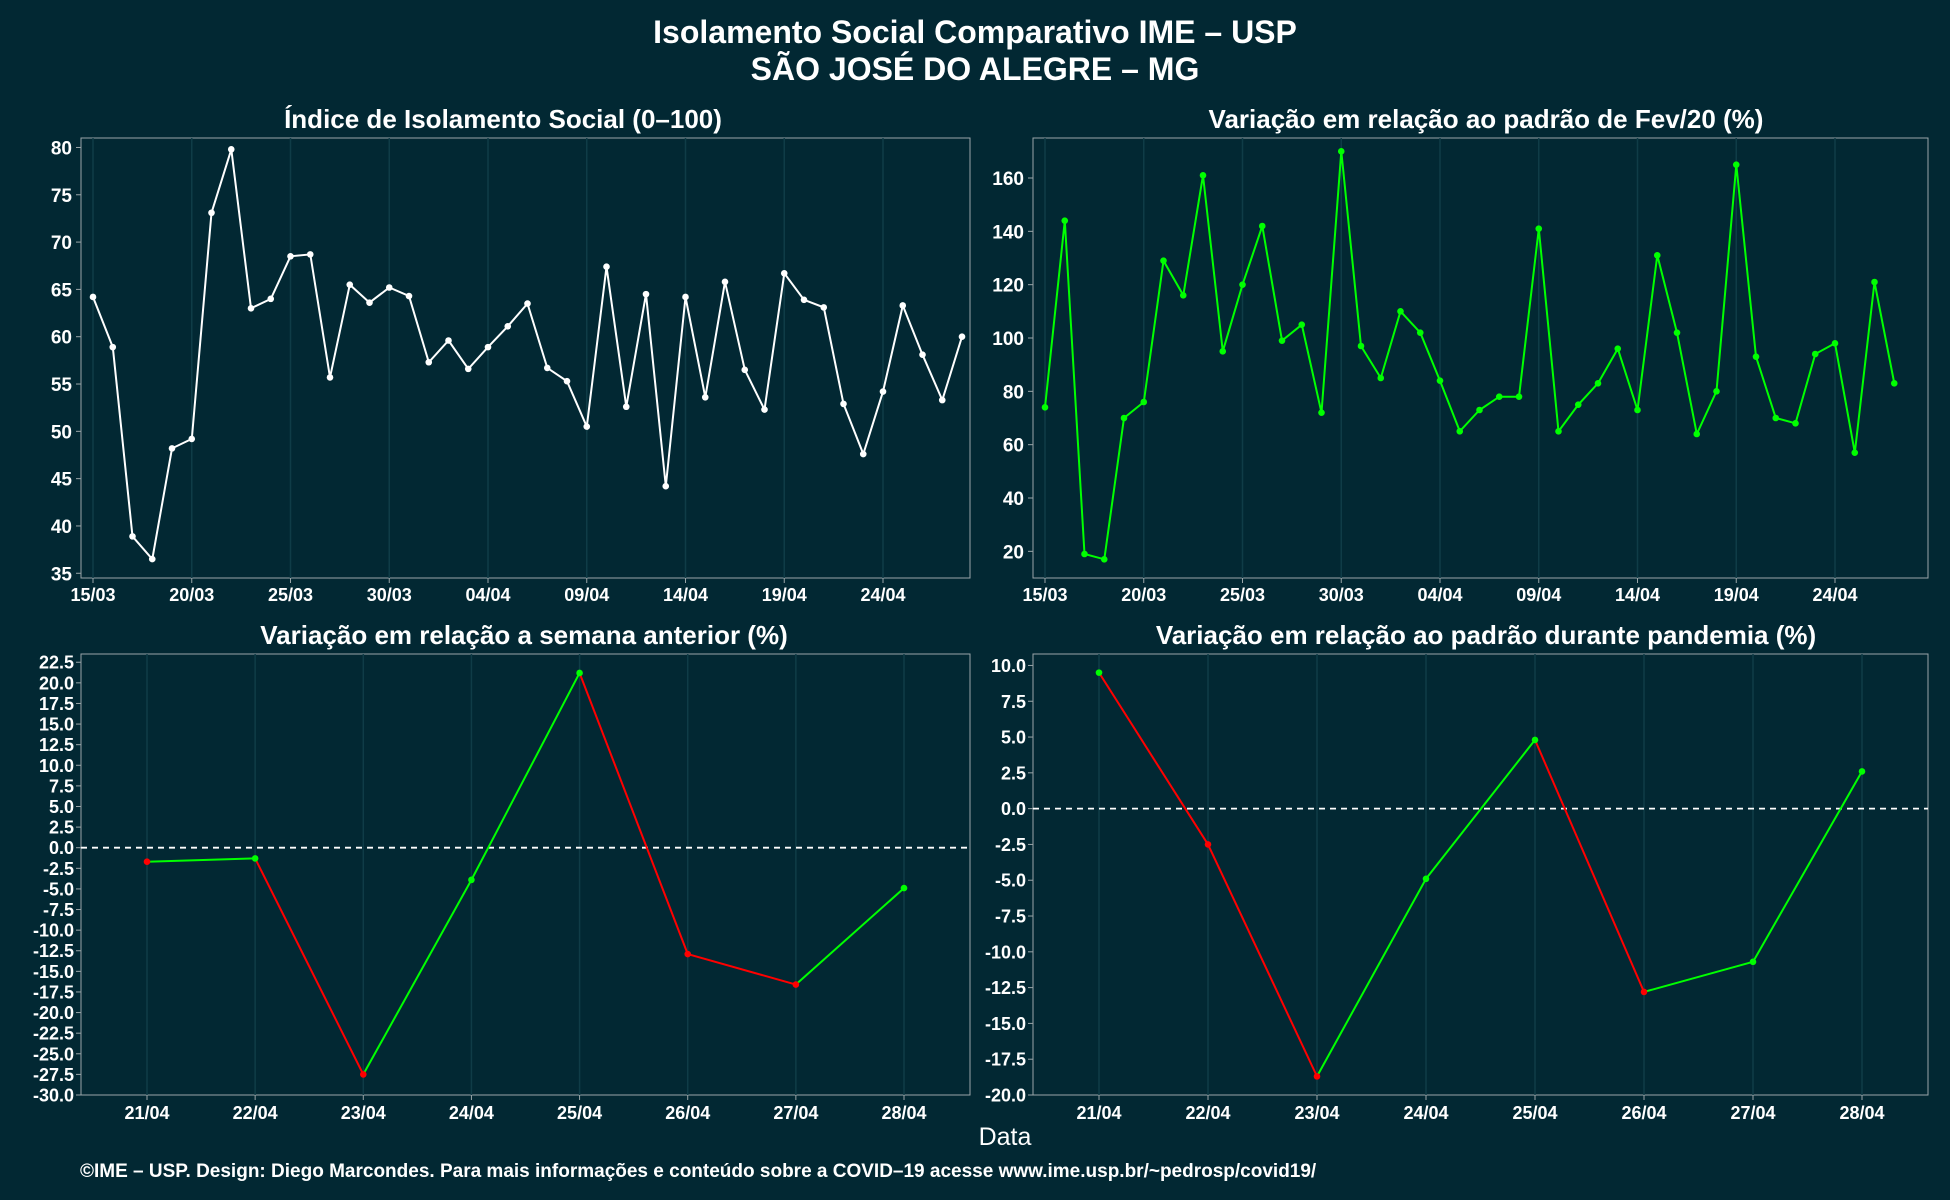  I want to click on y-tick-label: 70, so click(61, 243).